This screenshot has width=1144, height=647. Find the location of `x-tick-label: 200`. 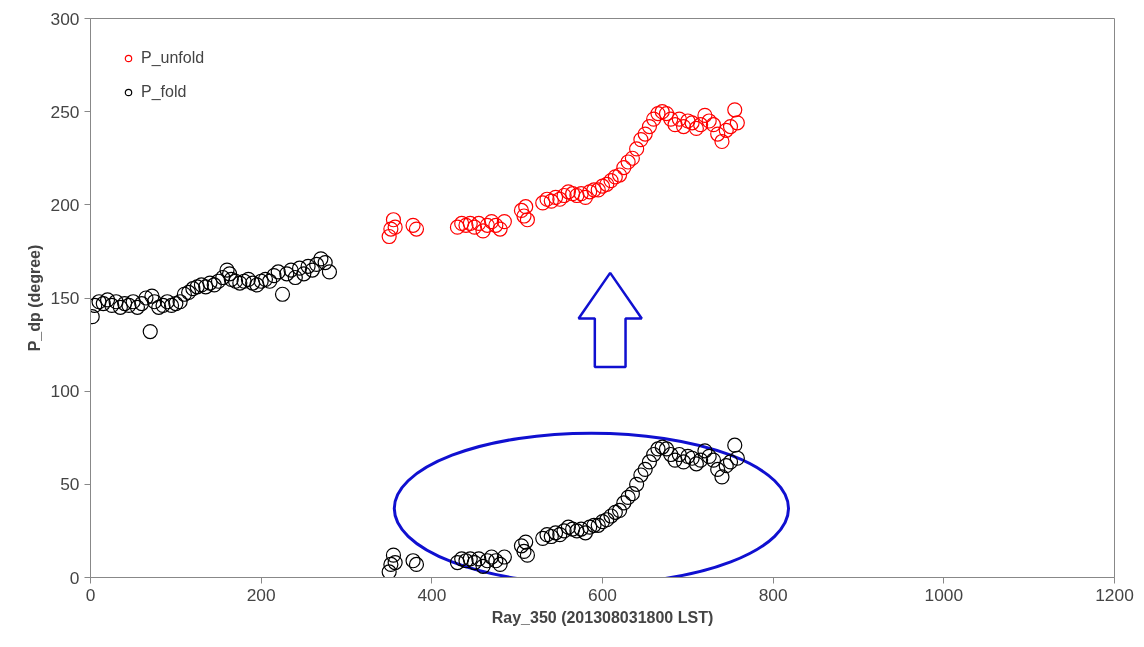

x-tick-label: 200 is located at coordinates (261, 594).